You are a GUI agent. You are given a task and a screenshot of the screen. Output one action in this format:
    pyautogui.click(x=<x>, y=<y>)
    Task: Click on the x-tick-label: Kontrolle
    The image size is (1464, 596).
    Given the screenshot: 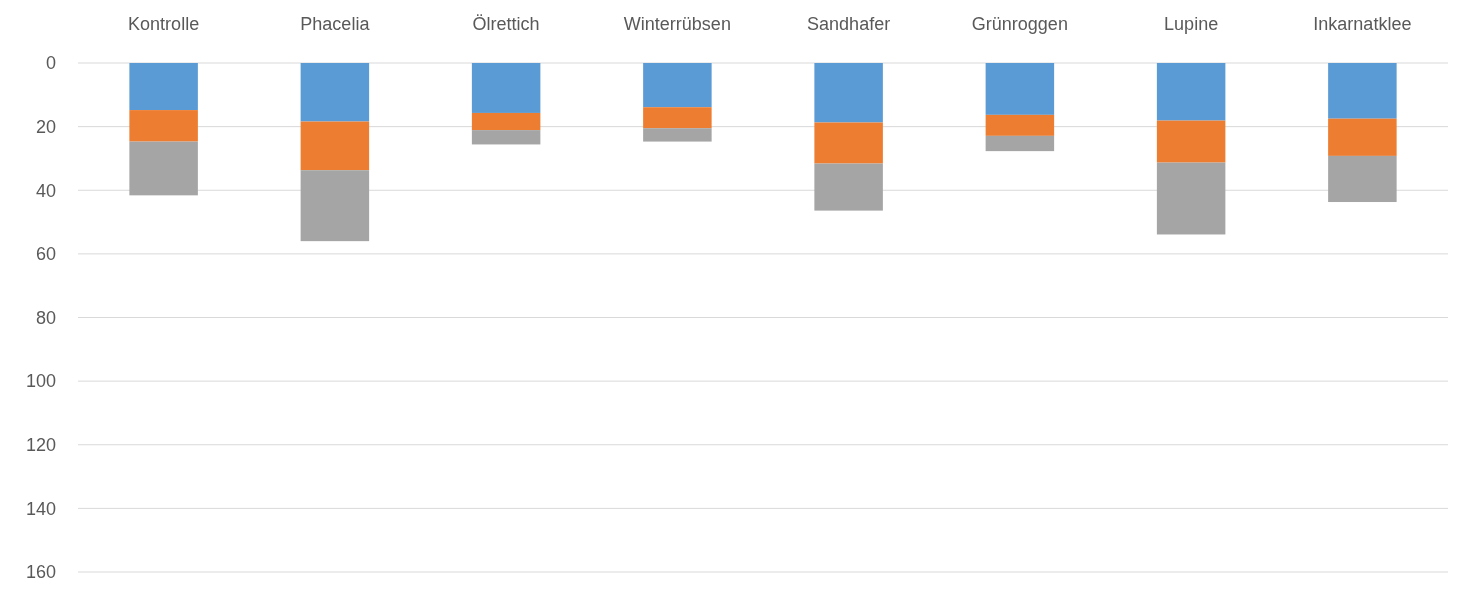 What is the action you would take?
    pyautogui.click(x=164, y=24)
    